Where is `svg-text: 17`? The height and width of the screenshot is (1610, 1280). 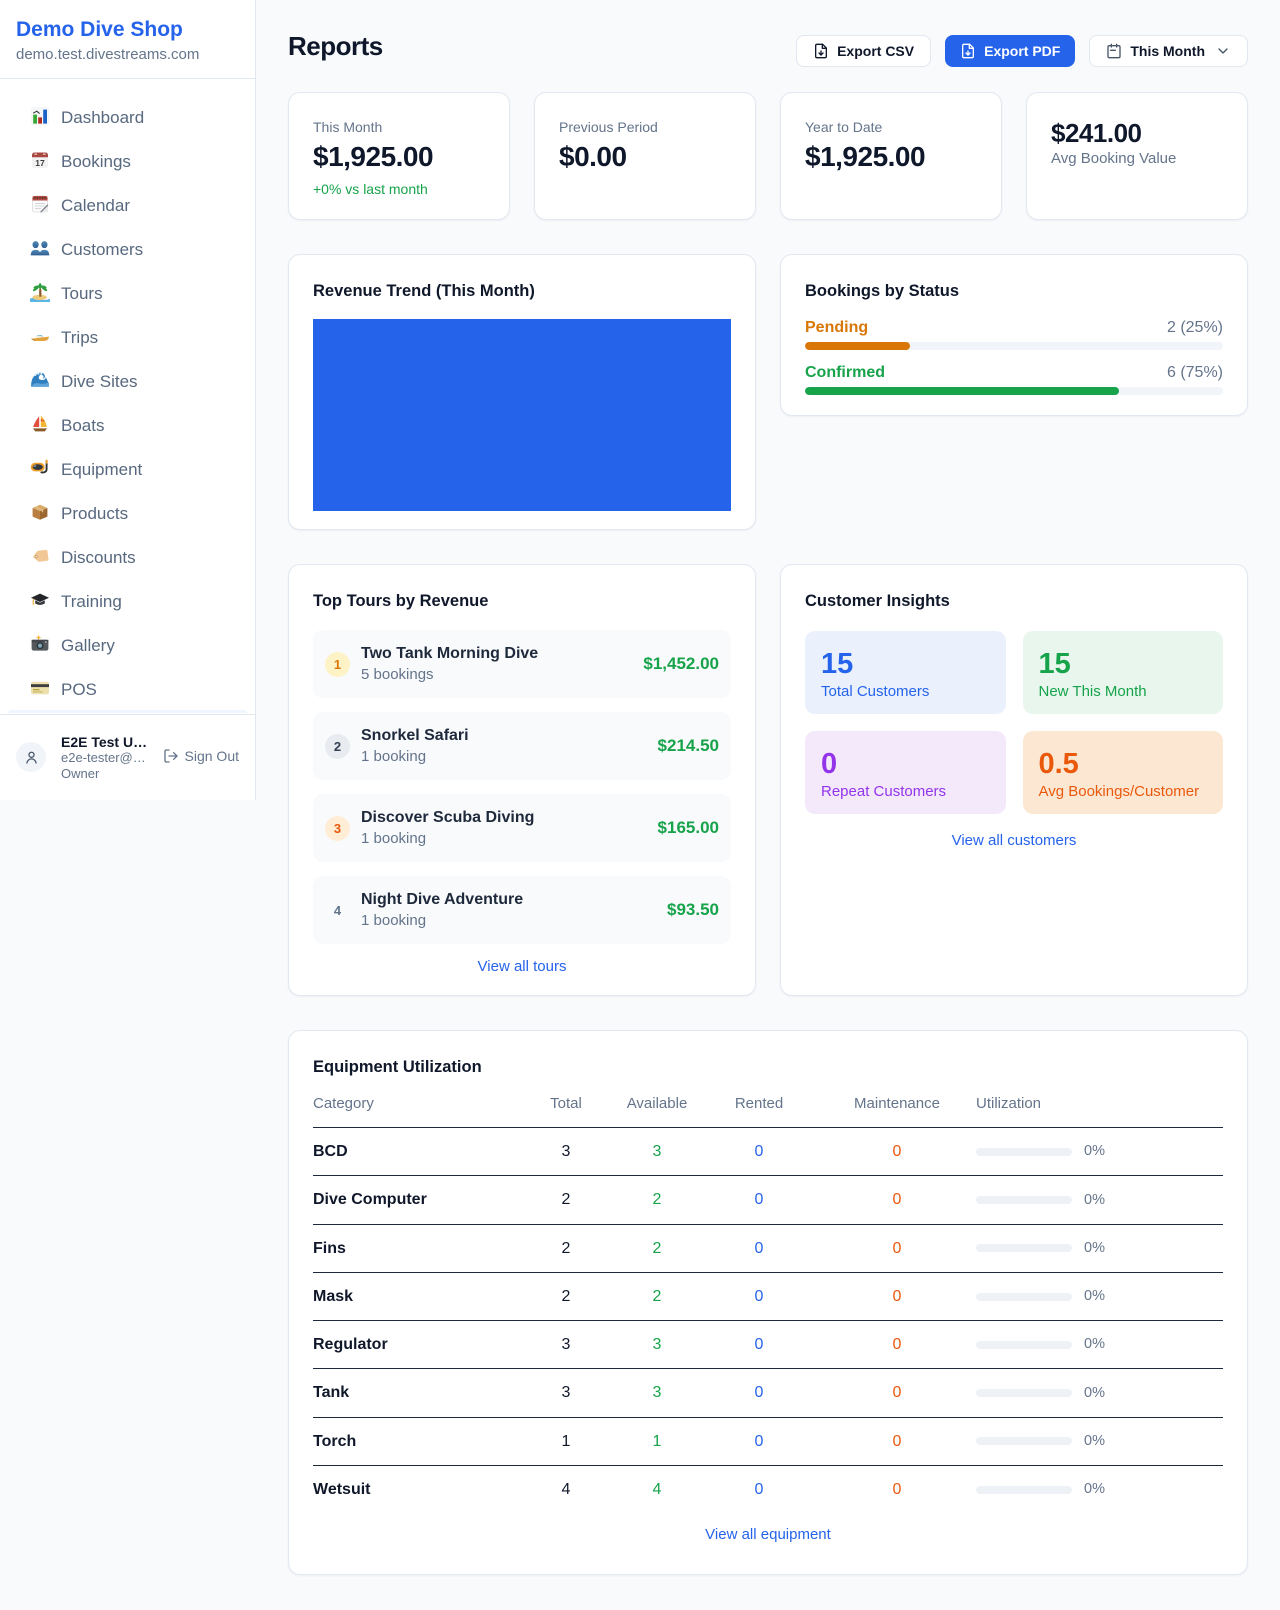 svg-text: 17 is located at coordinates (40, 163).